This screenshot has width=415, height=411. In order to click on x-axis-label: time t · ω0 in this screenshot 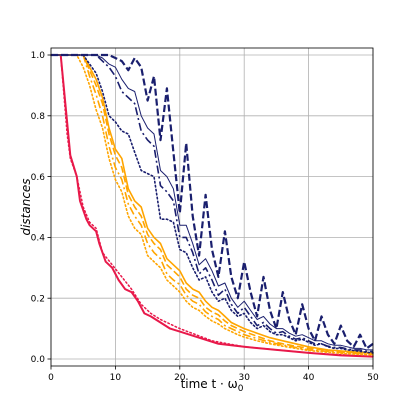, I will do `click(212, 385)`.